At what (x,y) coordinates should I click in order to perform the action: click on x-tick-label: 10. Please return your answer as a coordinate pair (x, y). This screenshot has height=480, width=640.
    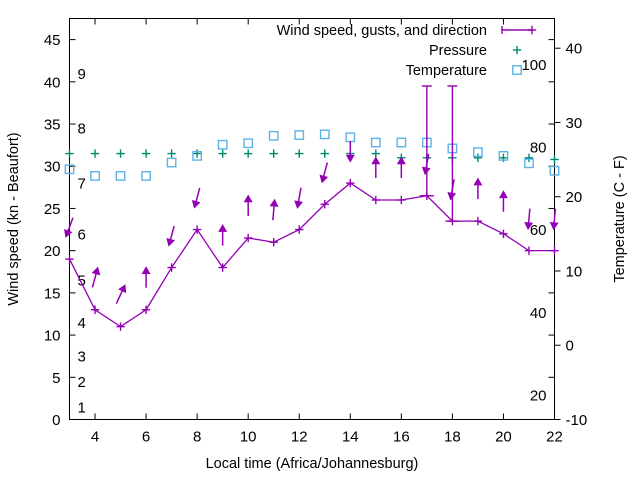
    Looking at the image, I should click on (248, 437).